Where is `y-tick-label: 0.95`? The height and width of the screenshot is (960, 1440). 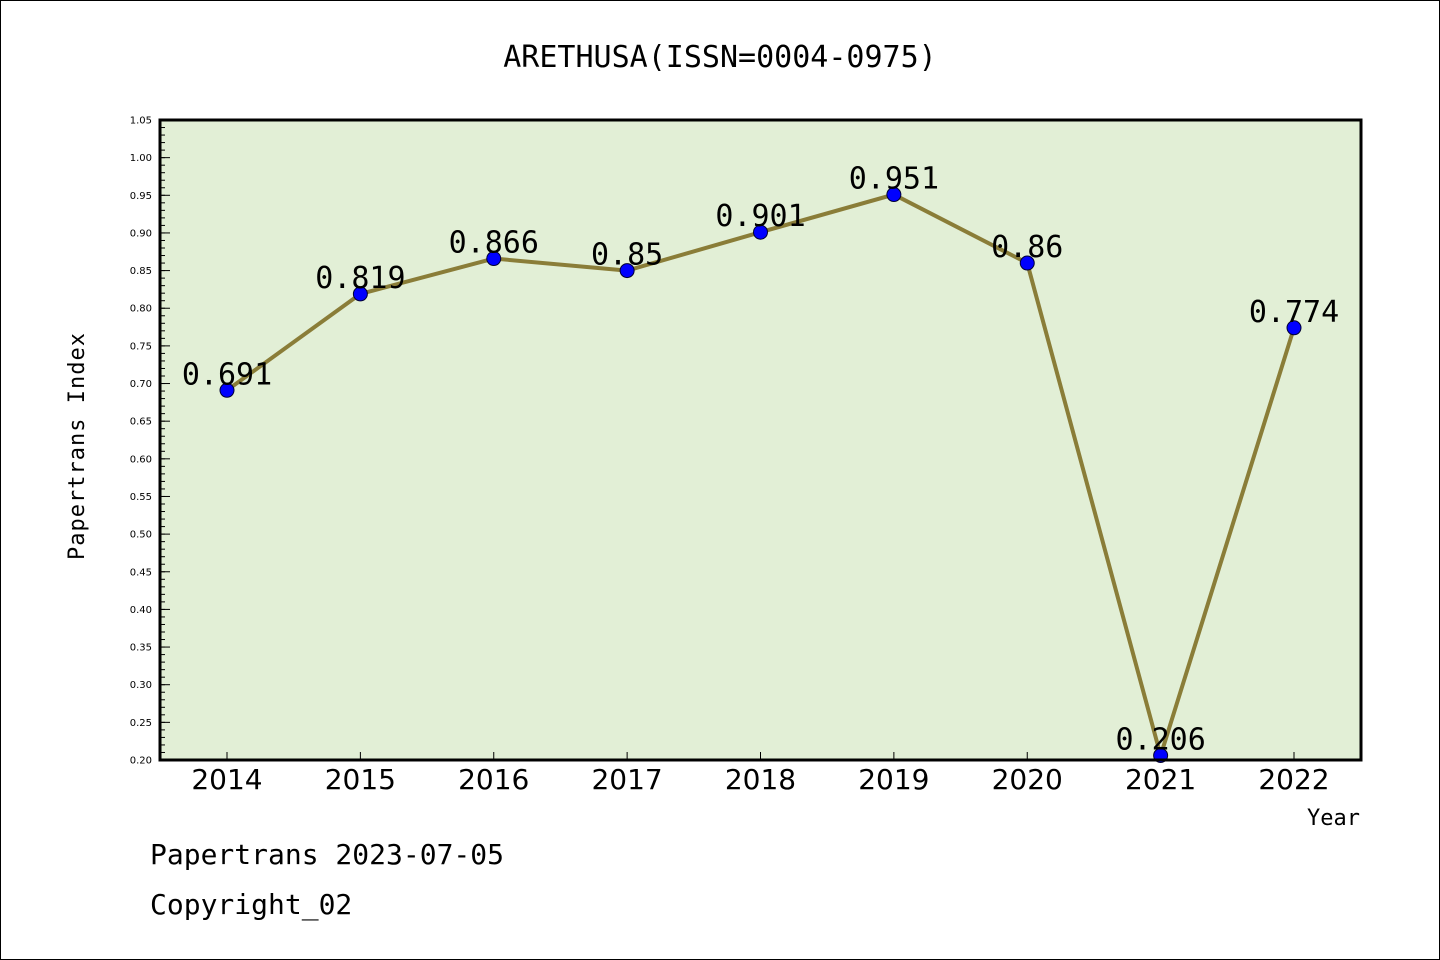 y-tick-label: 0.95 is located at coordinates (141, 196).